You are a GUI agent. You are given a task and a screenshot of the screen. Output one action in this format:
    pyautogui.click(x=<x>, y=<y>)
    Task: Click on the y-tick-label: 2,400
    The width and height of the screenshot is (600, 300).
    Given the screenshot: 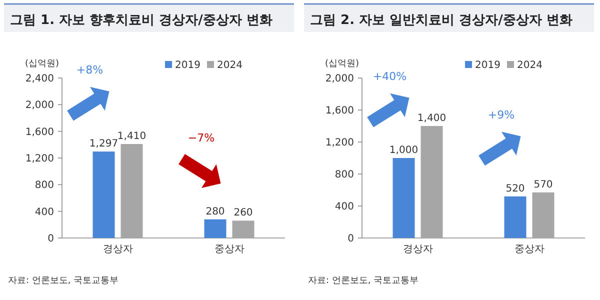 What is the action you would take?
    pyautogui.click(x=39, y=79)
    